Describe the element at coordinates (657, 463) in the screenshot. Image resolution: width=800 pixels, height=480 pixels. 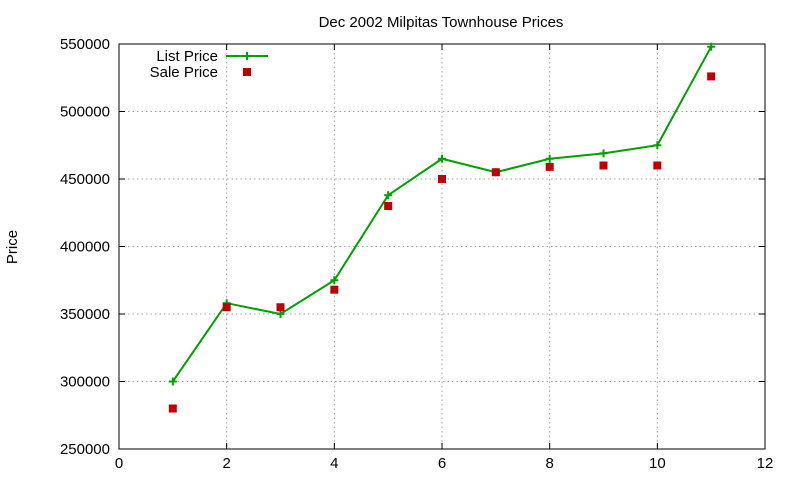
I see `x-tick-label: 10` at that location.